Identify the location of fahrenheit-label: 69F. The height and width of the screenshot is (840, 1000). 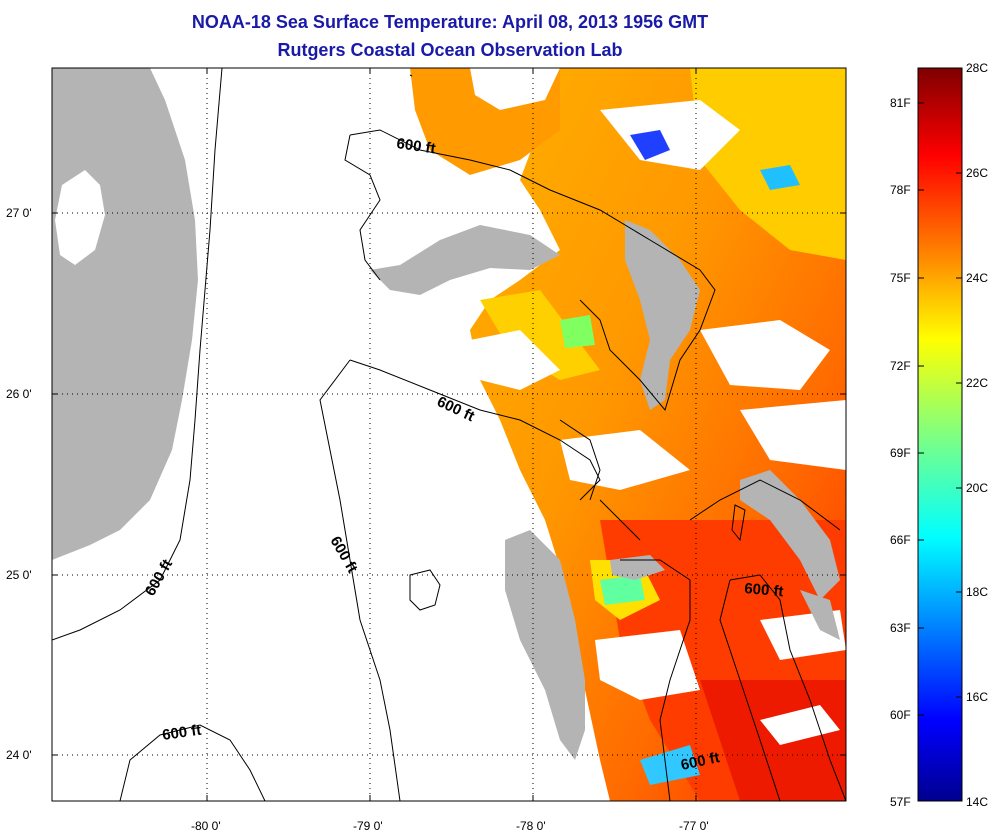
(900, 453).